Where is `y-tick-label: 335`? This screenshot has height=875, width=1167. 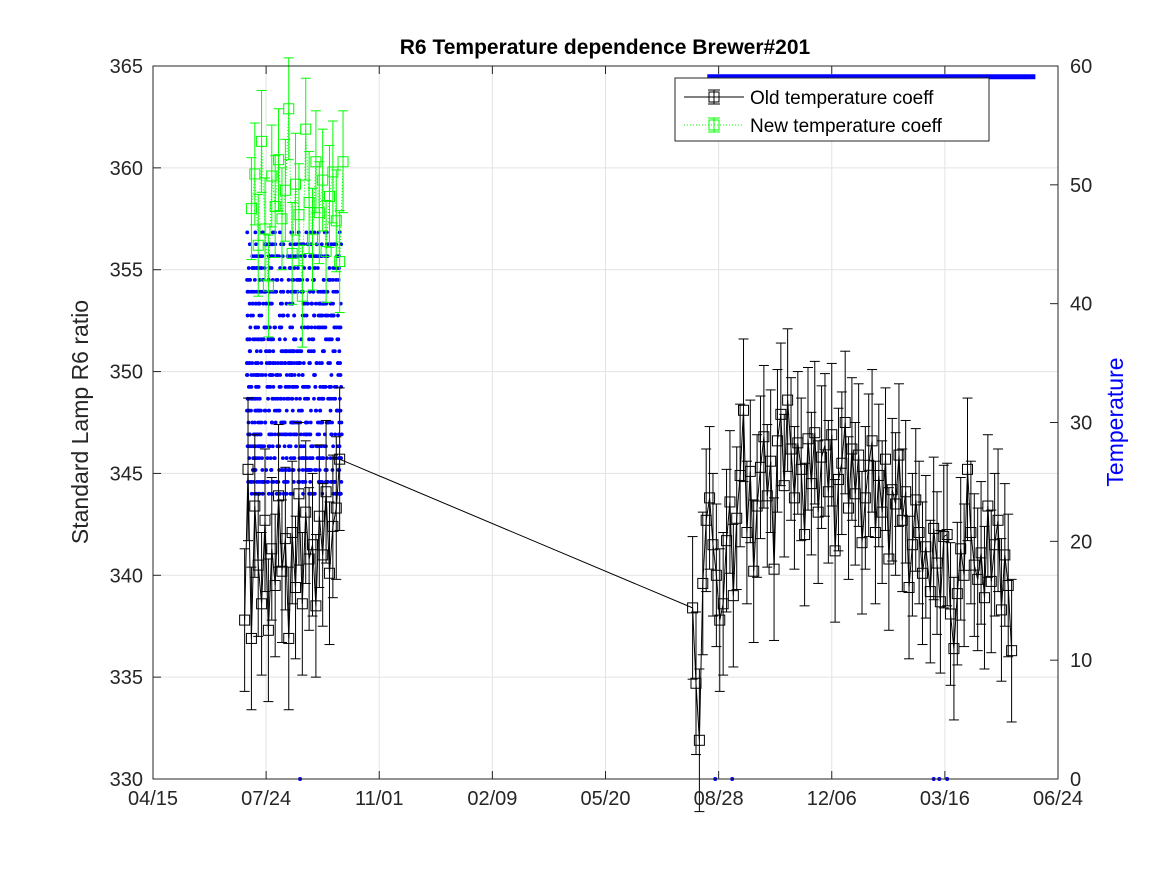
y-tick-label: 335 is located at coordinates (126, 678).